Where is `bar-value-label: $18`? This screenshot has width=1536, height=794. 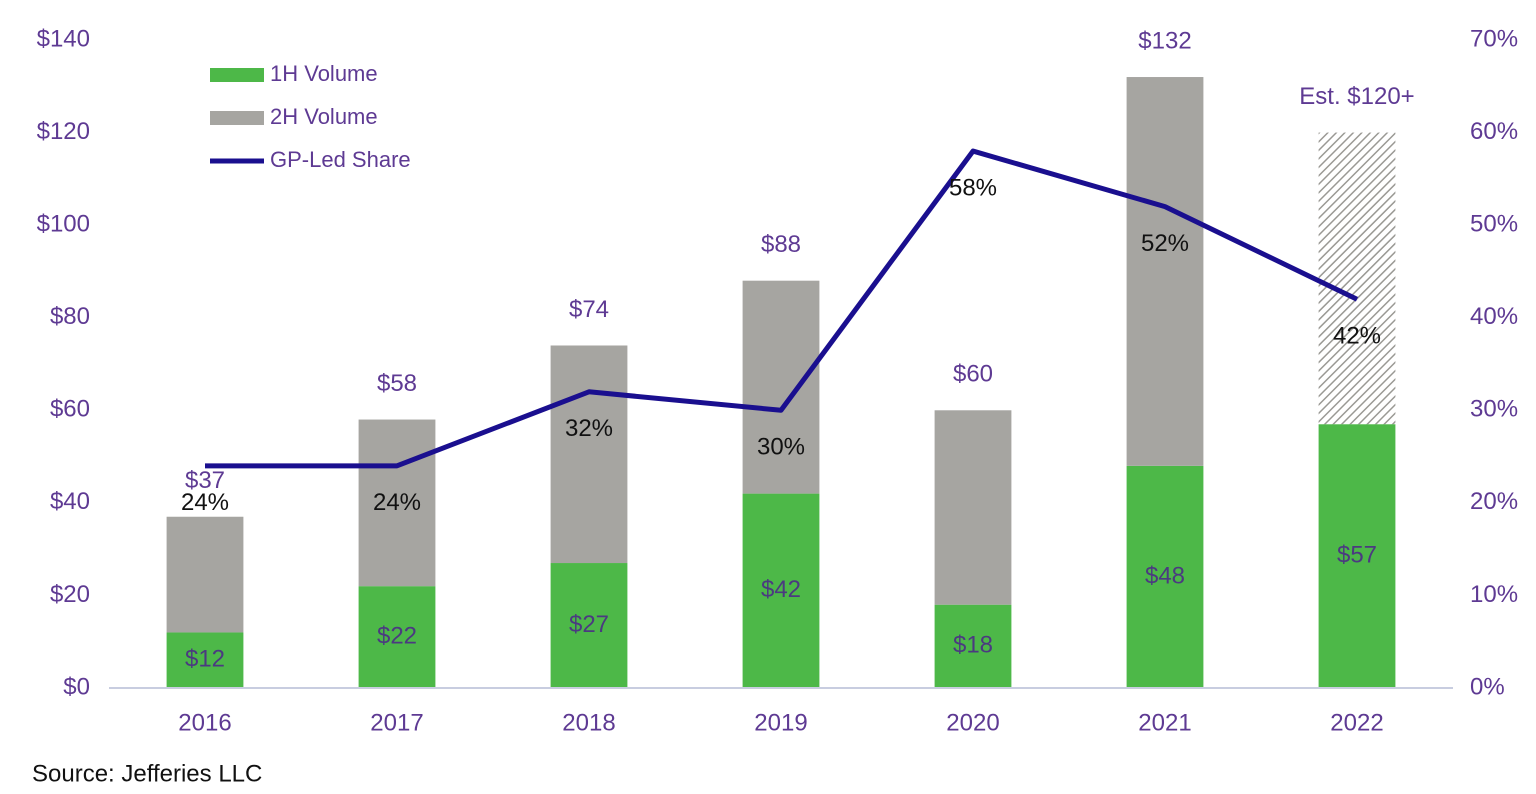
bar-value-label: $18 is located at coordinates (973, 645).